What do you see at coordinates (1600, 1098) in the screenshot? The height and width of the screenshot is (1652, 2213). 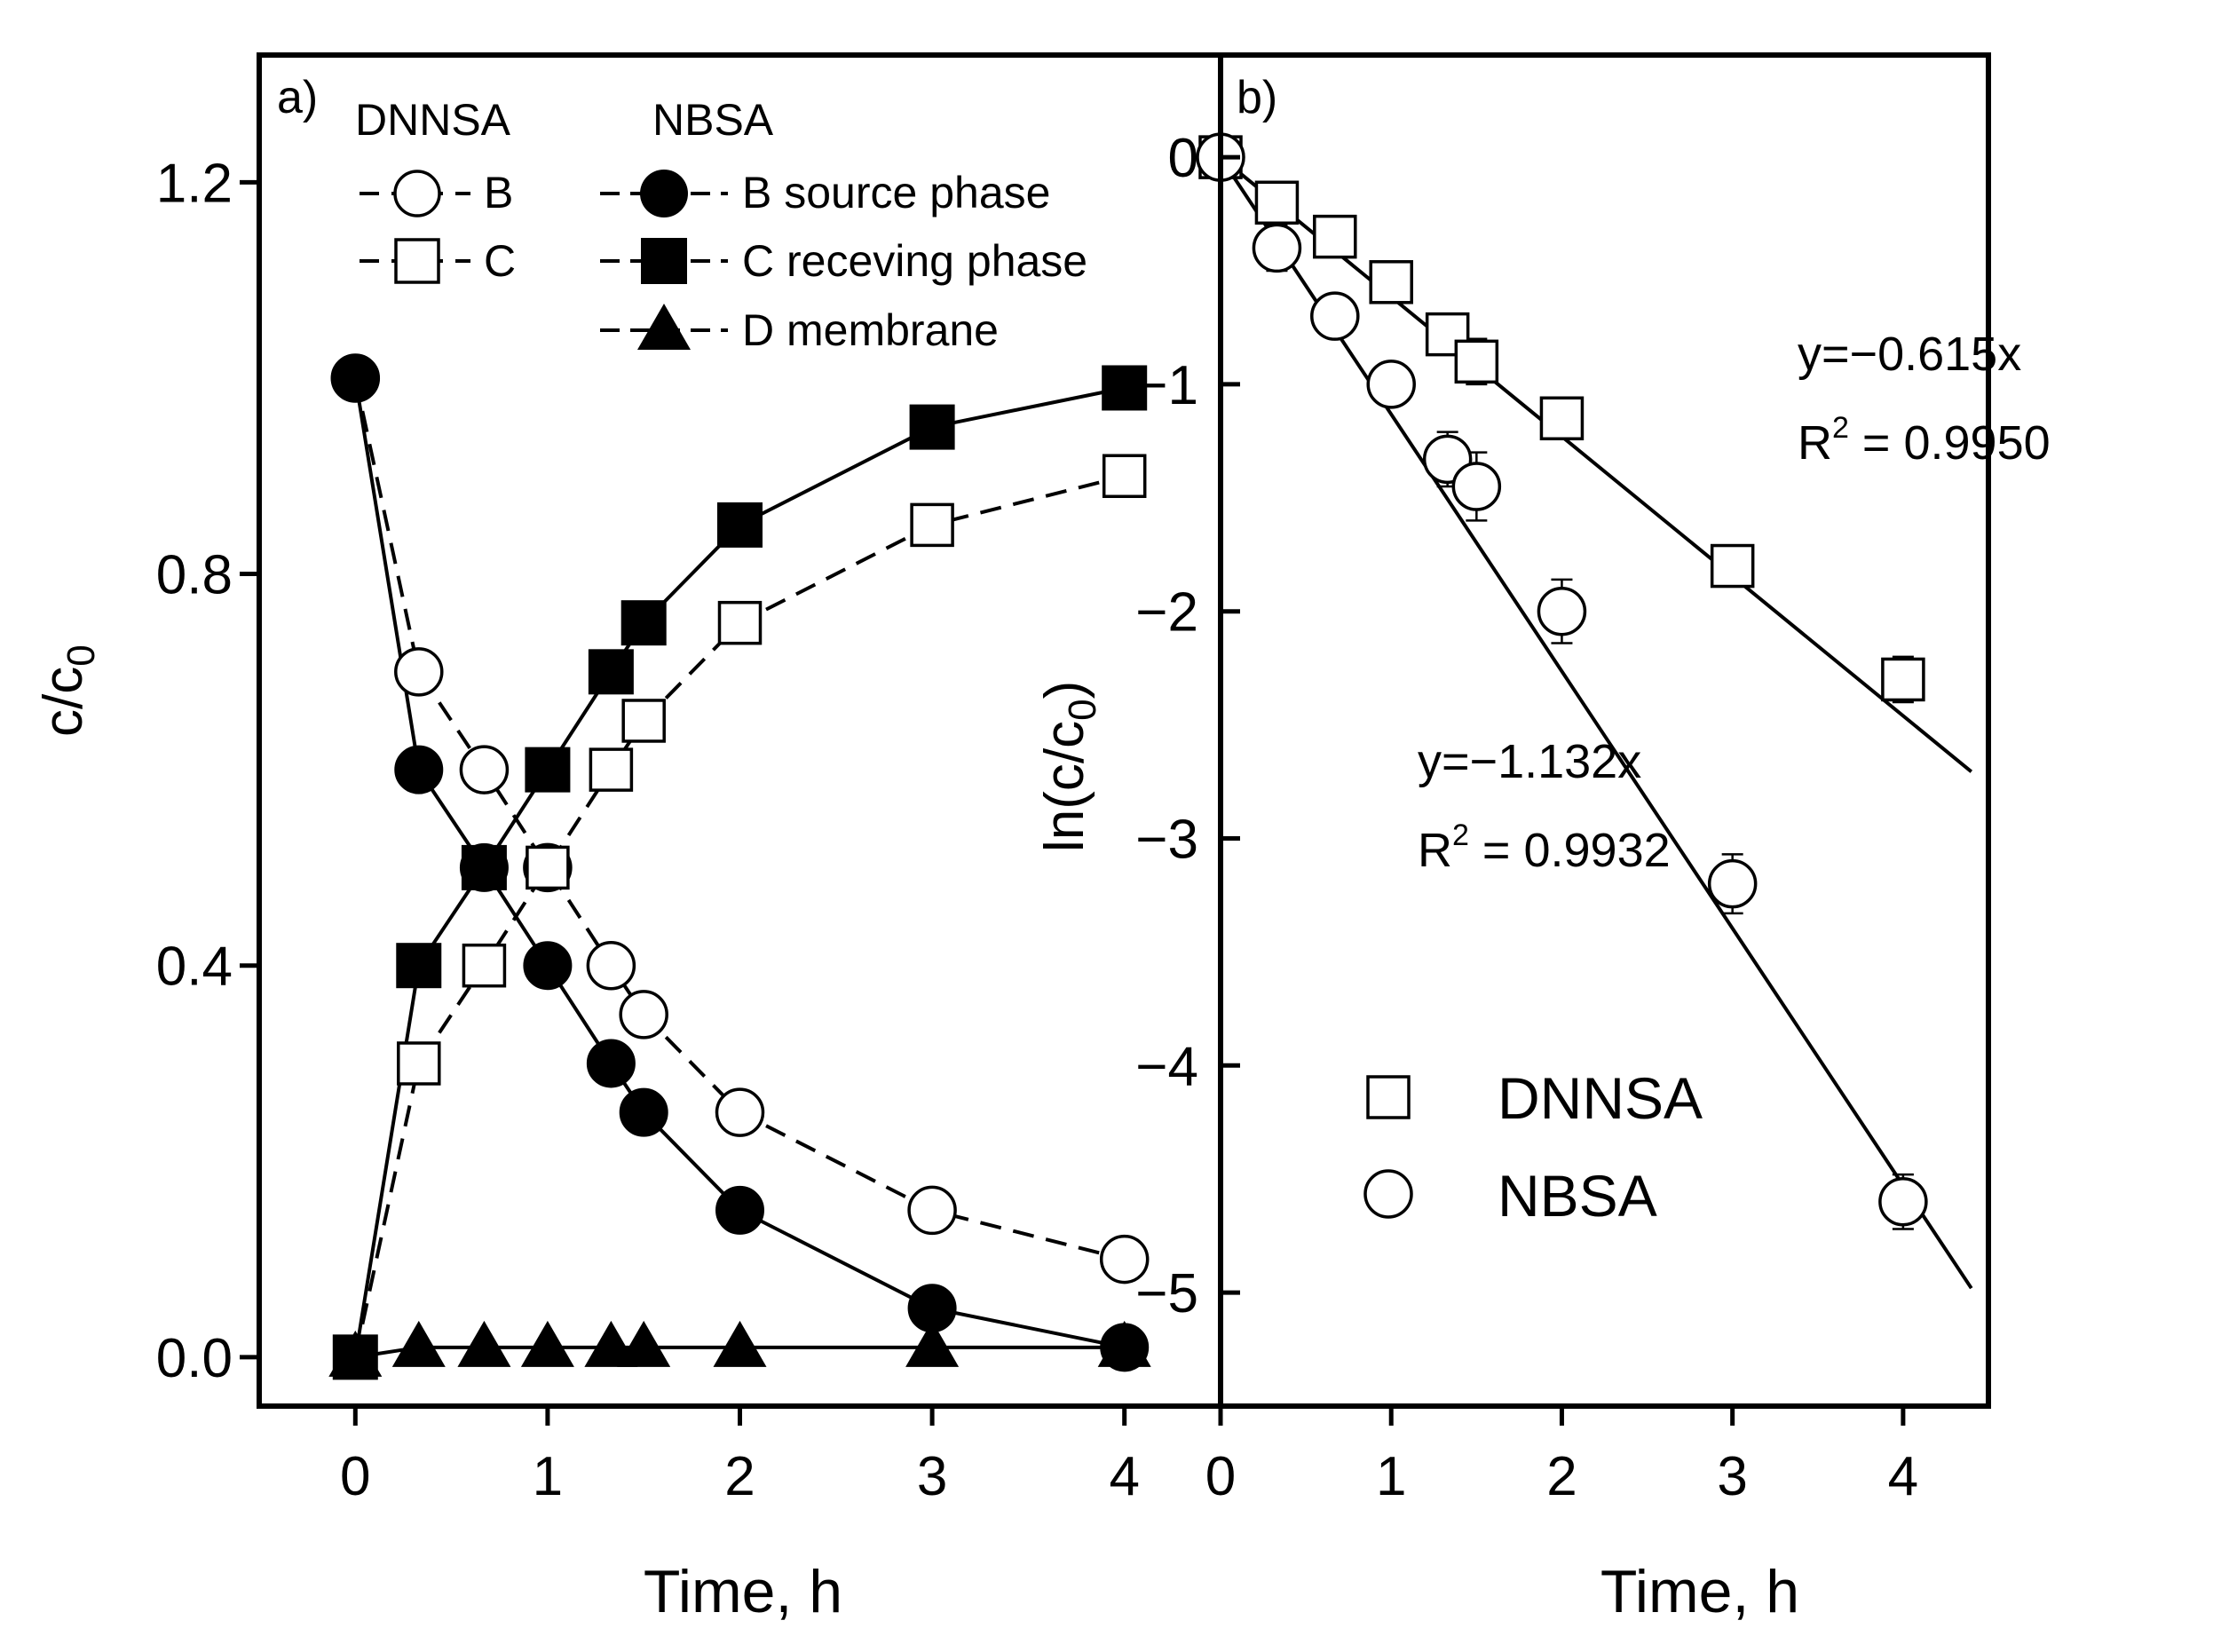 I see `legend-dnnsa-label: DNNSA` at bounding box center [1600, 1098].